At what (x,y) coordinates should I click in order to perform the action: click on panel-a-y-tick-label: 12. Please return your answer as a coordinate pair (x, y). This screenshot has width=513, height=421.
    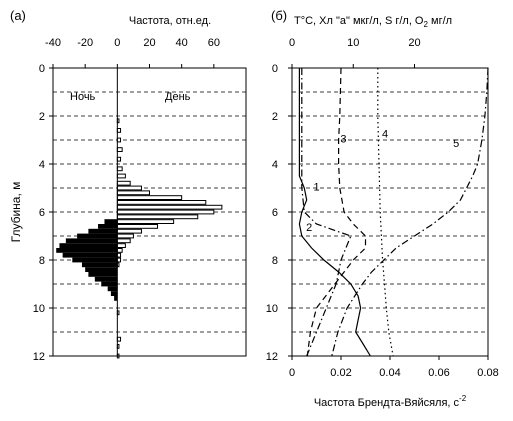
    Looking at the image, I should click on (39, 357).